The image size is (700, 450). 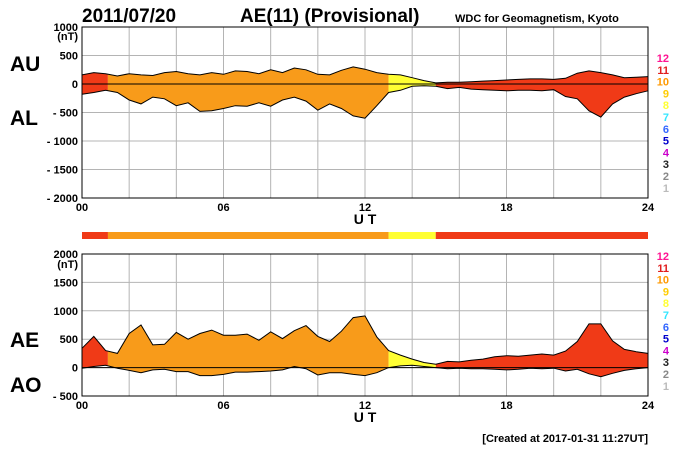 What do you see at coordinates (62, 171) in the screenshot?
I see `y-tick-label: - 1500` at bounding box center [62, 171].